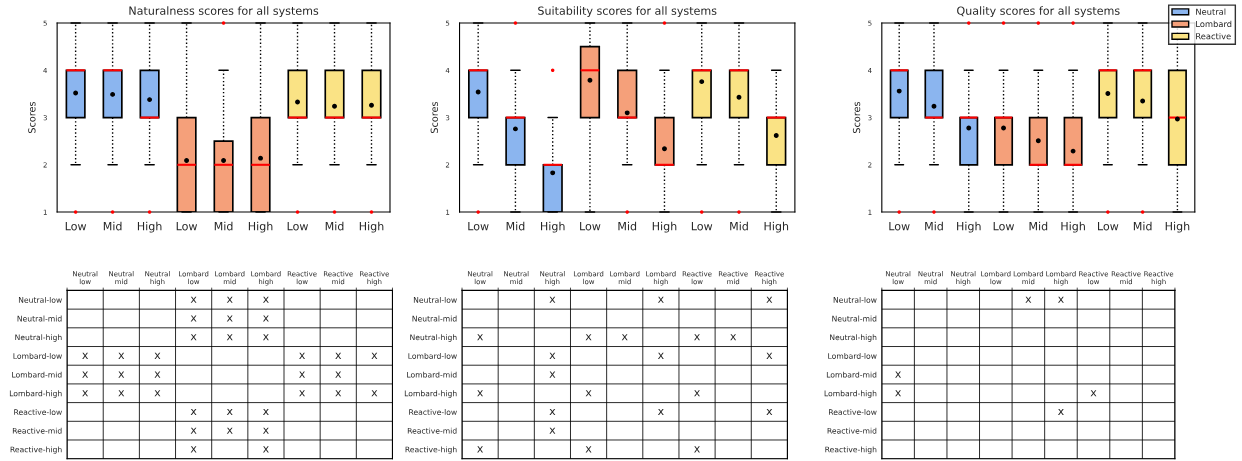  I want to click on legend-label: Lombard, so click(1214, 24).